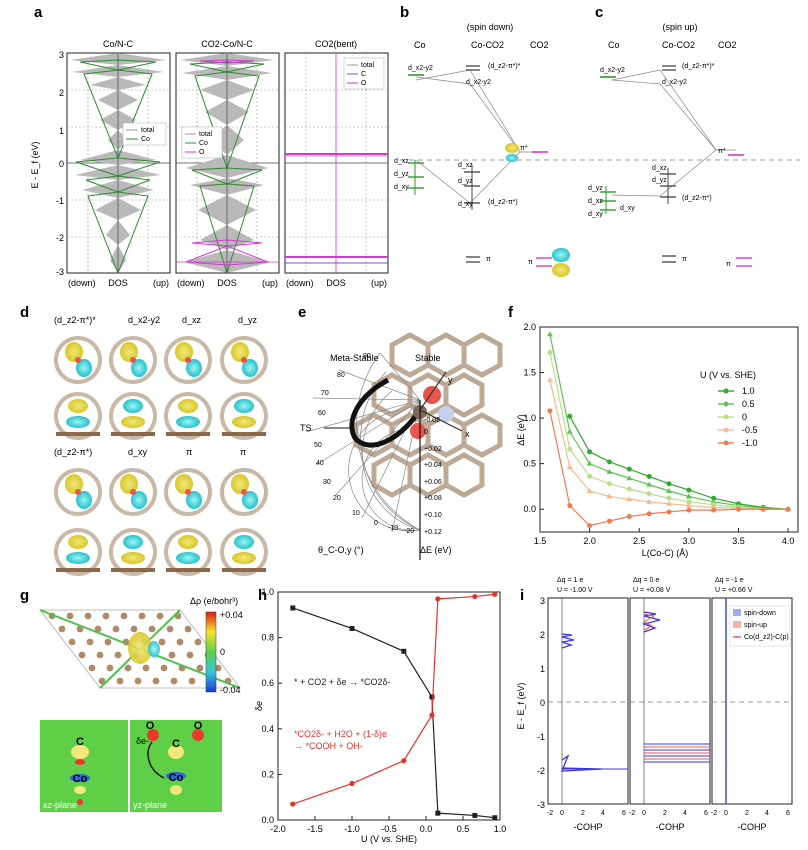 This screenshot has height=850, width=808. I want to click on polar-grid, so click(363, 444).